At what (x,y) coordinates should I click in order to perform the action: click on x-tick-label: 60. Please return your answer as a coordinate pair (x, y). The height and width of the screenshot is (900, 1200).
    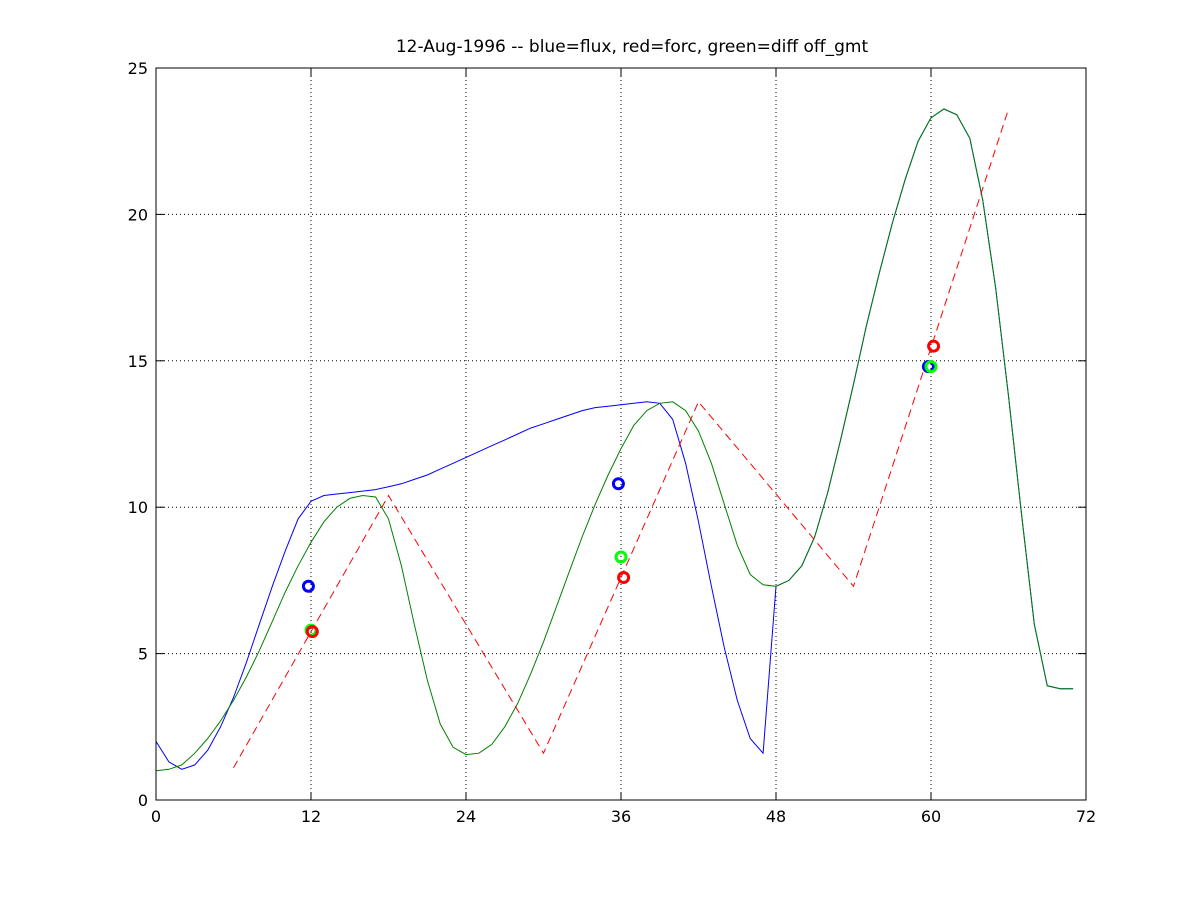
    Looking at the image, I should click on (931, 816).